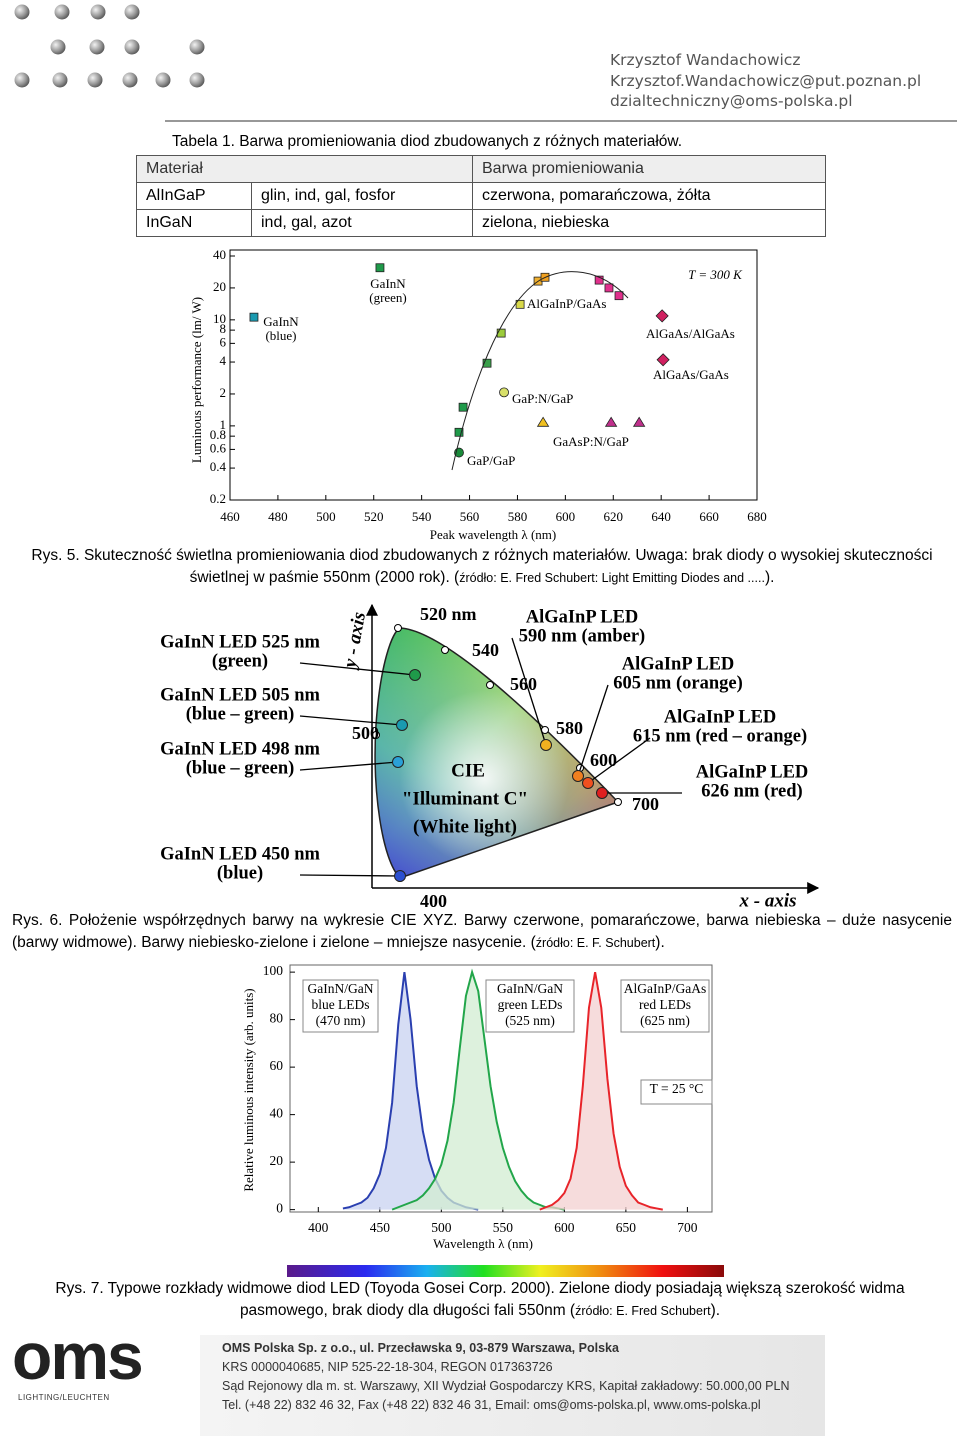 The width and height of the screenshot is (960, 1436). I want to click on annotation: (470 nm), so click(341, 1020).